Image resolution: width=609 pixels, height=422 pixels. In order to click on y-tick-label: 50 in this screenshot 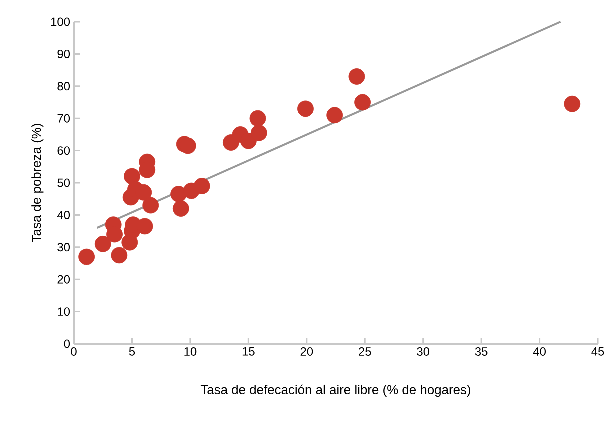, I will do `click(64, 183)`.